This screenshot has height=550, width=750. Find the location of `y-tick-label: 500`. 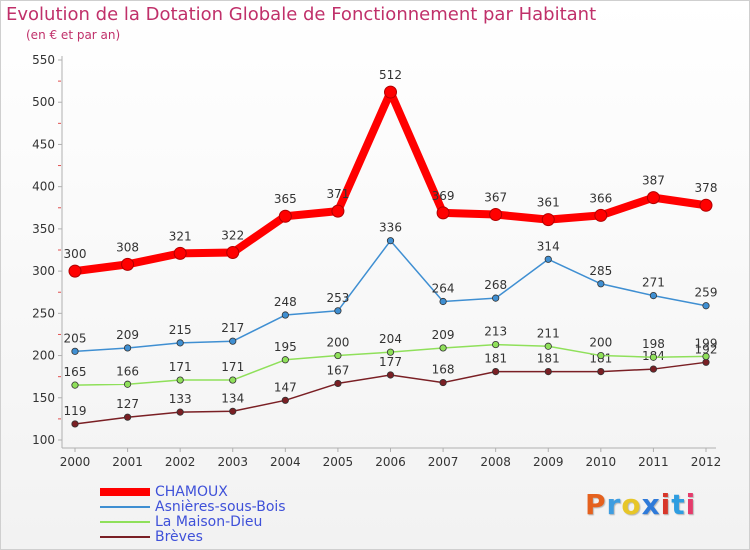

y-tick-label: 500 is located at coordinates (43, 102).